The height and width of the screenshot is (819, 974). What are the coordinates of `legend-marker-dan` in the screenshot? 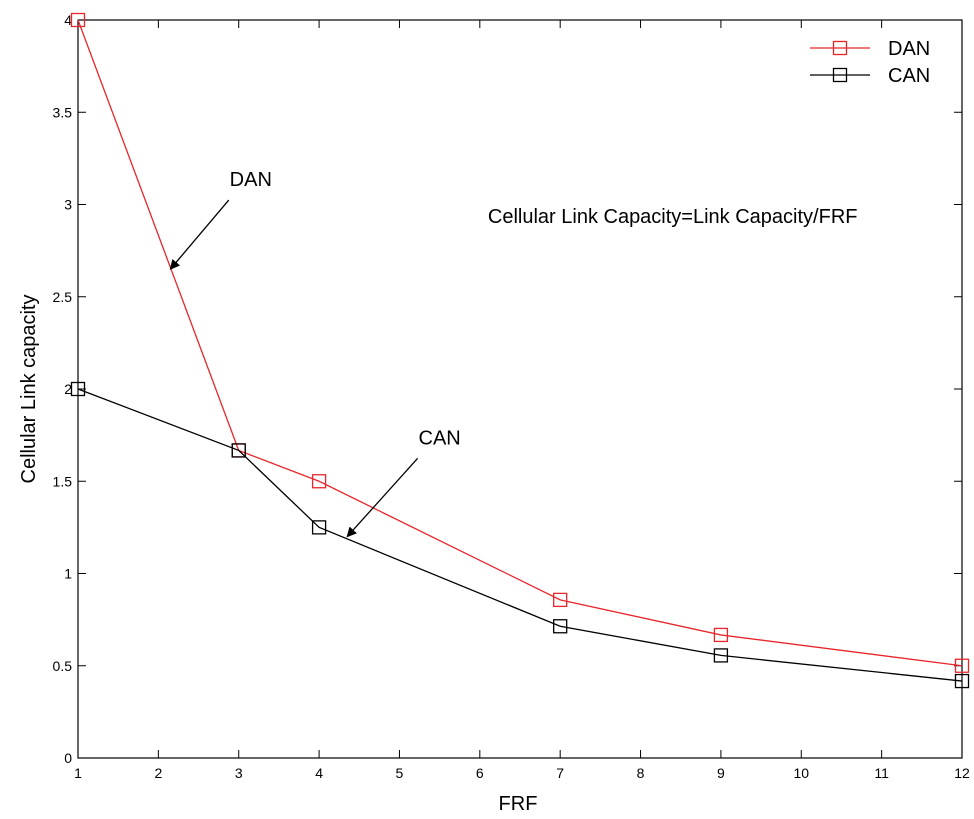 It's located at (840, 48).